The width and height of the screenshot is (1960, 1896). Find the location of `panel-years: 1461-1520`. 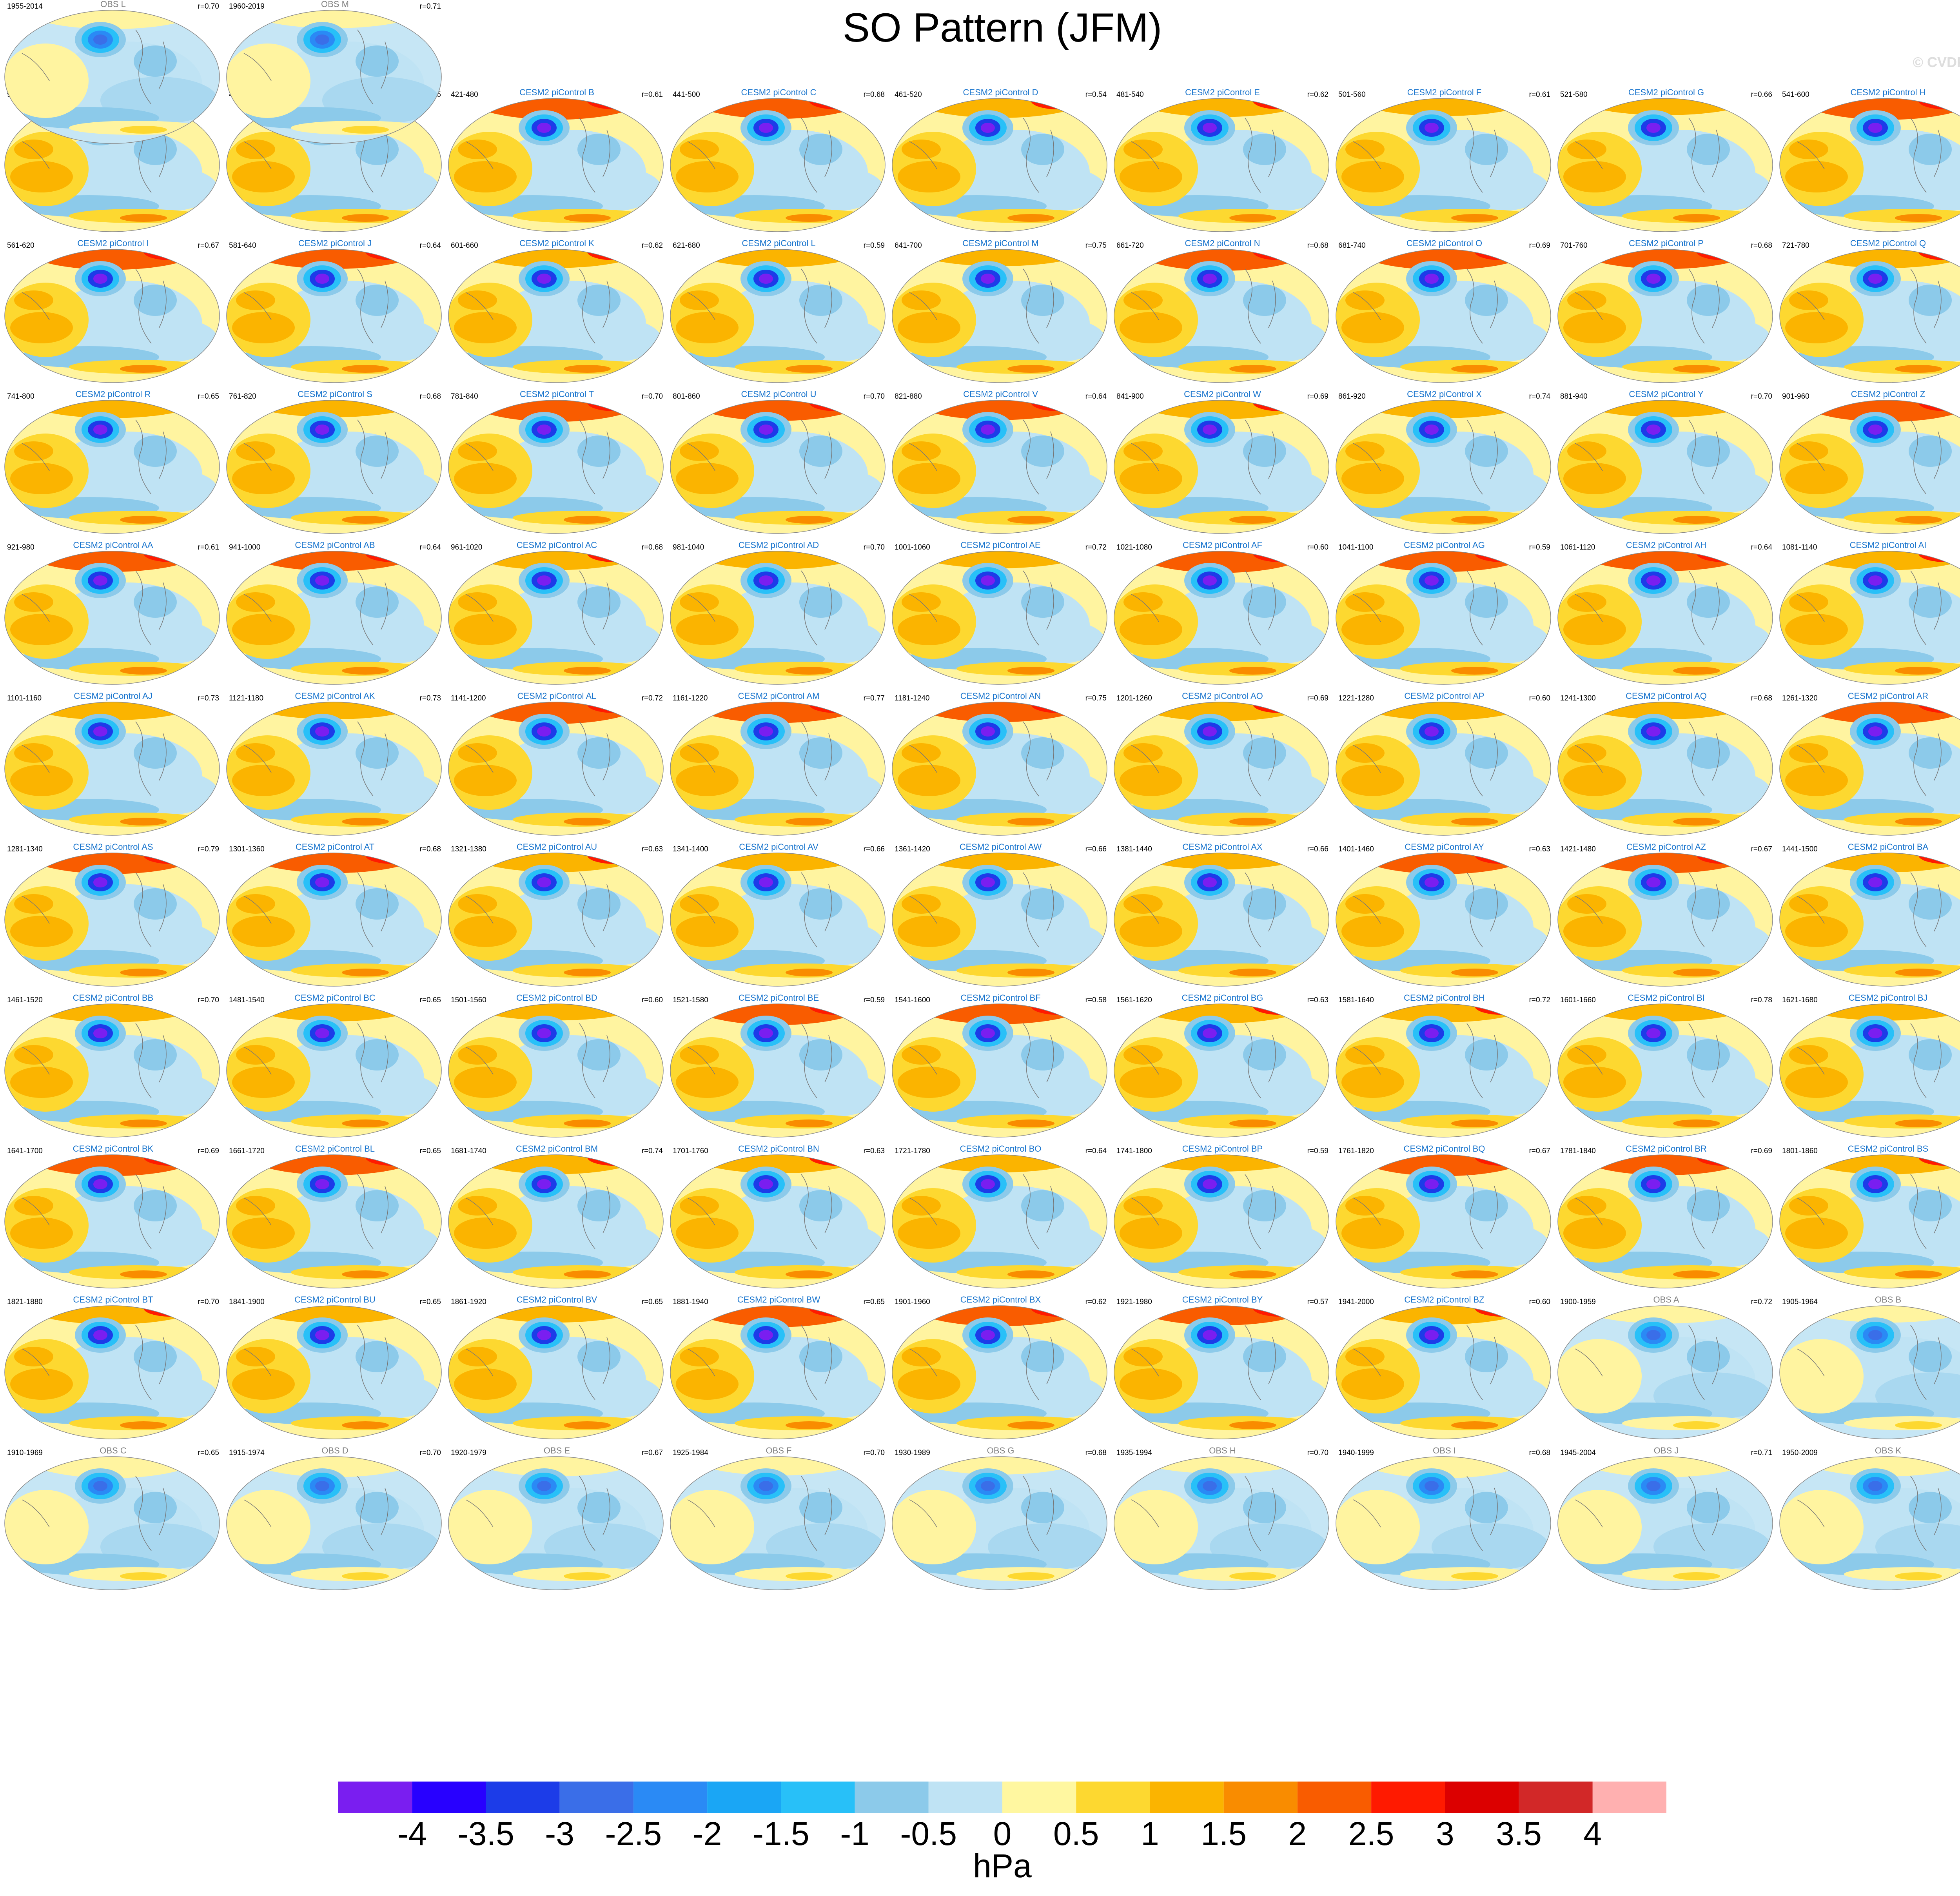

panel-years: 1461-1520 is located at coordinates (25, 1000).